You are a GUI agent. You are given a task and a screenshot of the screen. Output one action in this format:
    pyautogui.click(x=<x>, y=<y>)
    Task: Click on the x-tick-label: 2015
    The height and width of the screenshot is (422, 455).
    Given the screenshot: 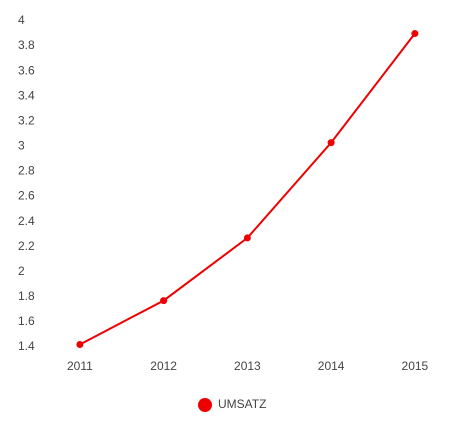 What is the action you would take?
    pyautogui.click(x=415, y=366)
    